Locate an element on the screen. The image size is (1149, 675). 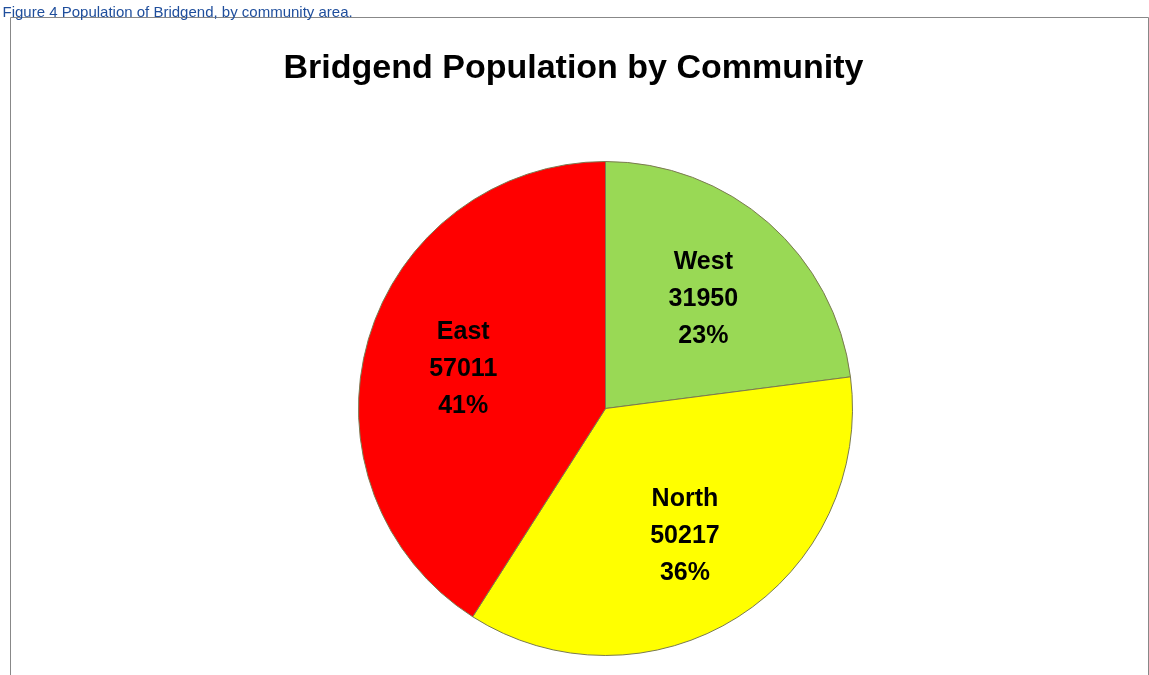
data-label: 31950 23% is located at coordinates (703, 316).